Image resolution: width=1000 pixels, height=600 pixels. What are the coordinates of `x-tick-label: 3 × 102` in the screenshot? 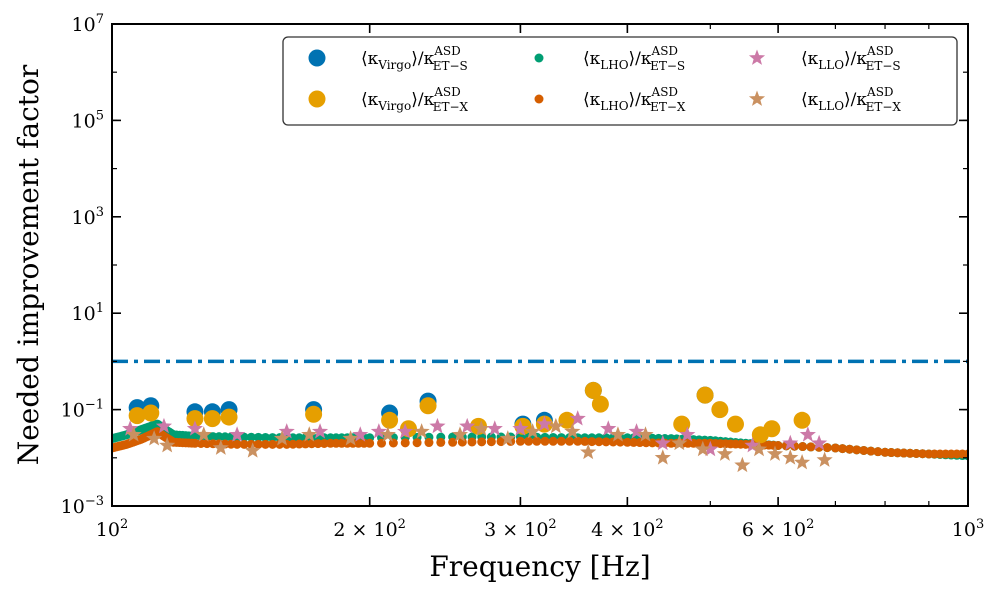 It's located at (520, 529).